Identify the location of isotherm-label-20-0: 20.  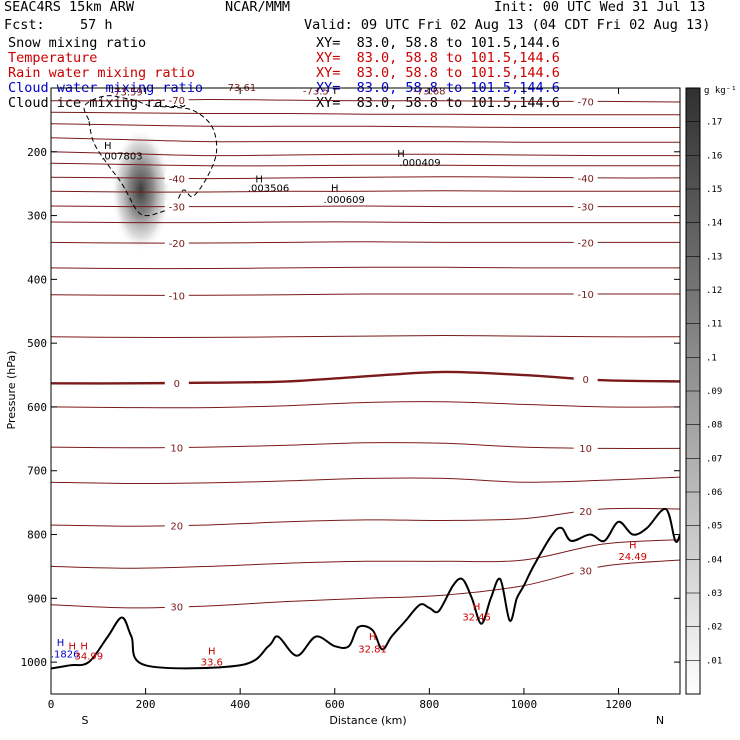
(176, 526).